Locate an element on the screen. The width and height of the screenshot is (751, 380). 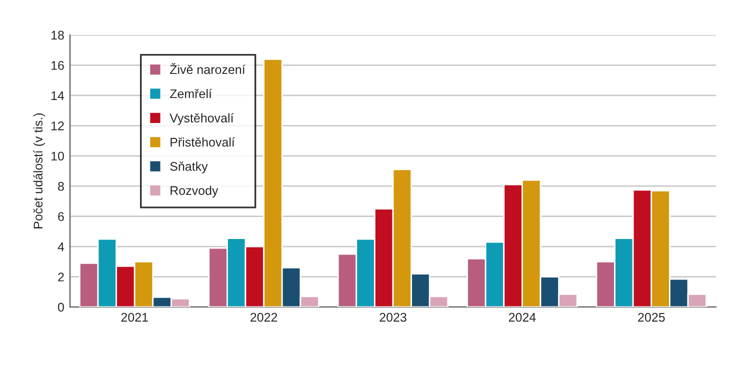
y-tick-label: 2 is located at coordinates (61, 277).